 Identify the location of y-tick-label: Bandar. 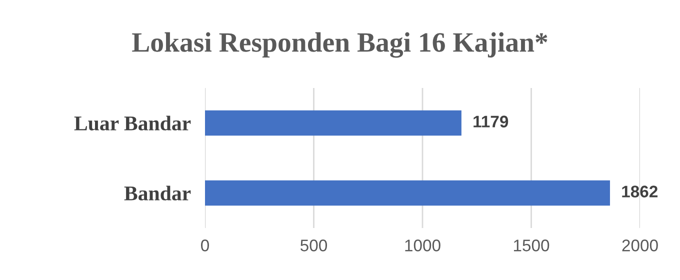
(157, 193).